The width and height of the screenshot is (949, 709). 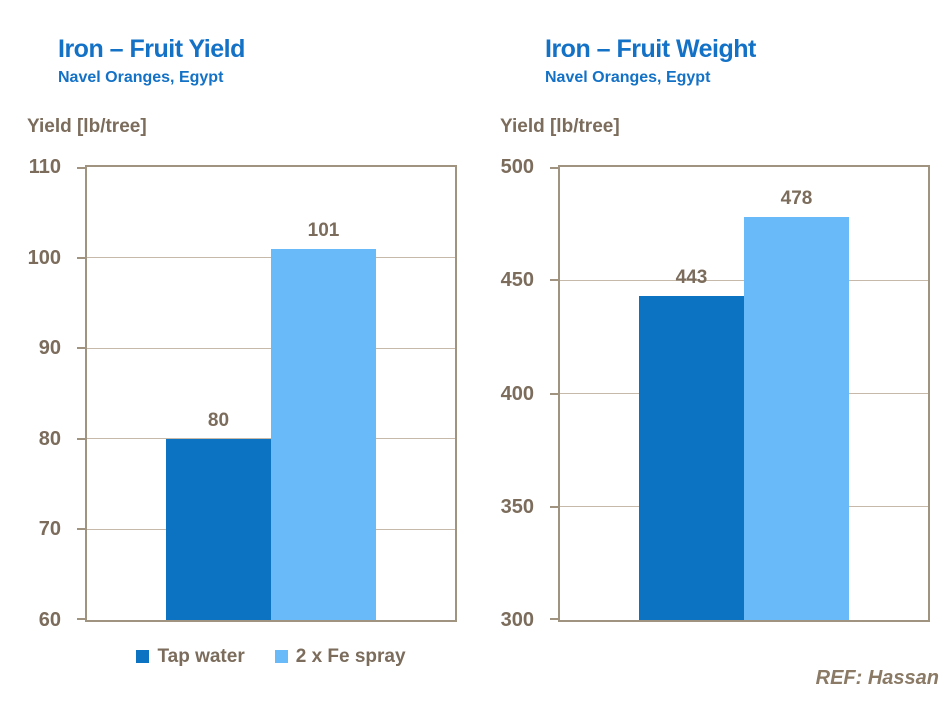 What do you see at coordinates (151, 49) in the screenshot?
I see `chart-title: Iron – Fruit Yield` at bounding box center [151, 49].